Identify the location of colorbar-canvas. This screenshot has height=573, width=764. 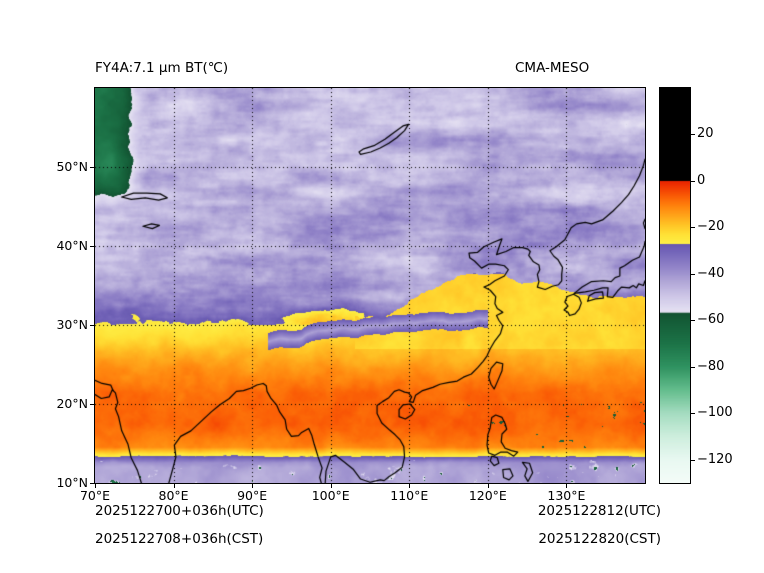
(675, 285).